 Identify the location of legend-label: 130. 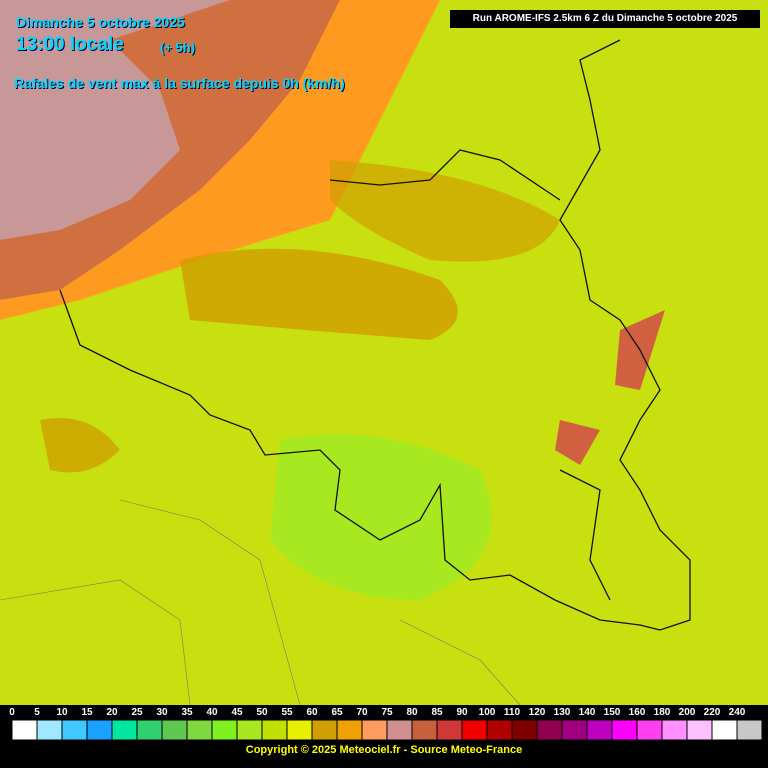
(562, 712).